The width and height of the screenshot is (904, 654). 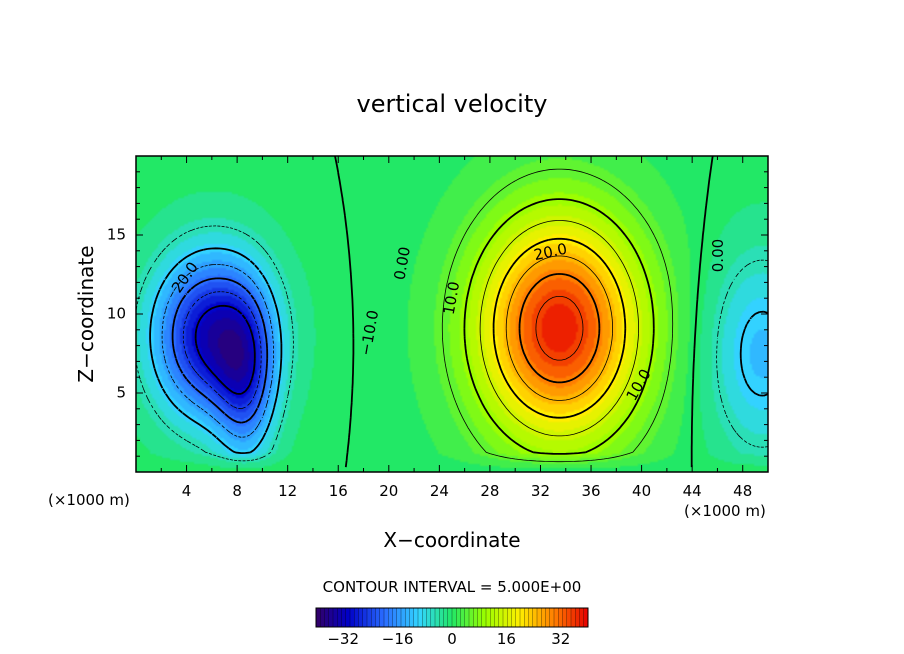 What do you see at coordinates (452, 104) in the screenshot?
I see `chart-title: vertical velocity` at bounding box center [452, 104].